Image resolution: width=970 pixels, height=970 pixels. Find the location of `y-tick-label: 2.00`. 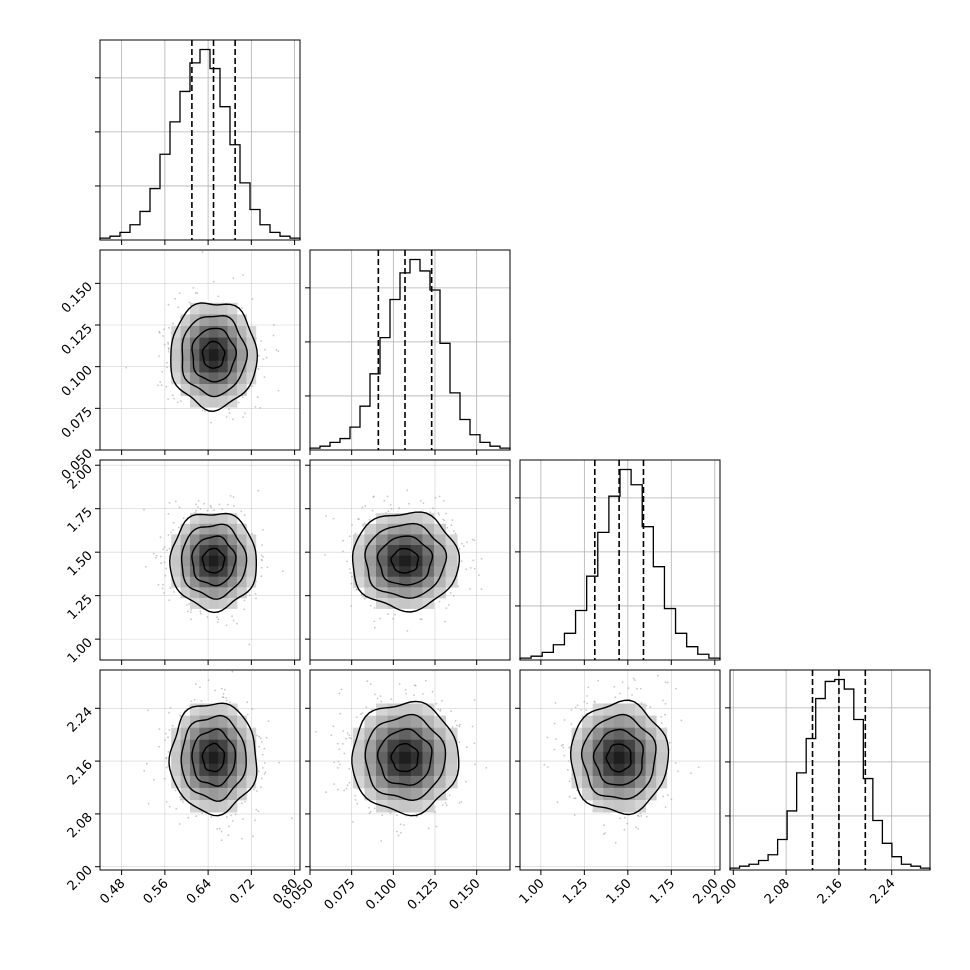

y-tick-label: 2.00 is located at coordinates (80, 878).